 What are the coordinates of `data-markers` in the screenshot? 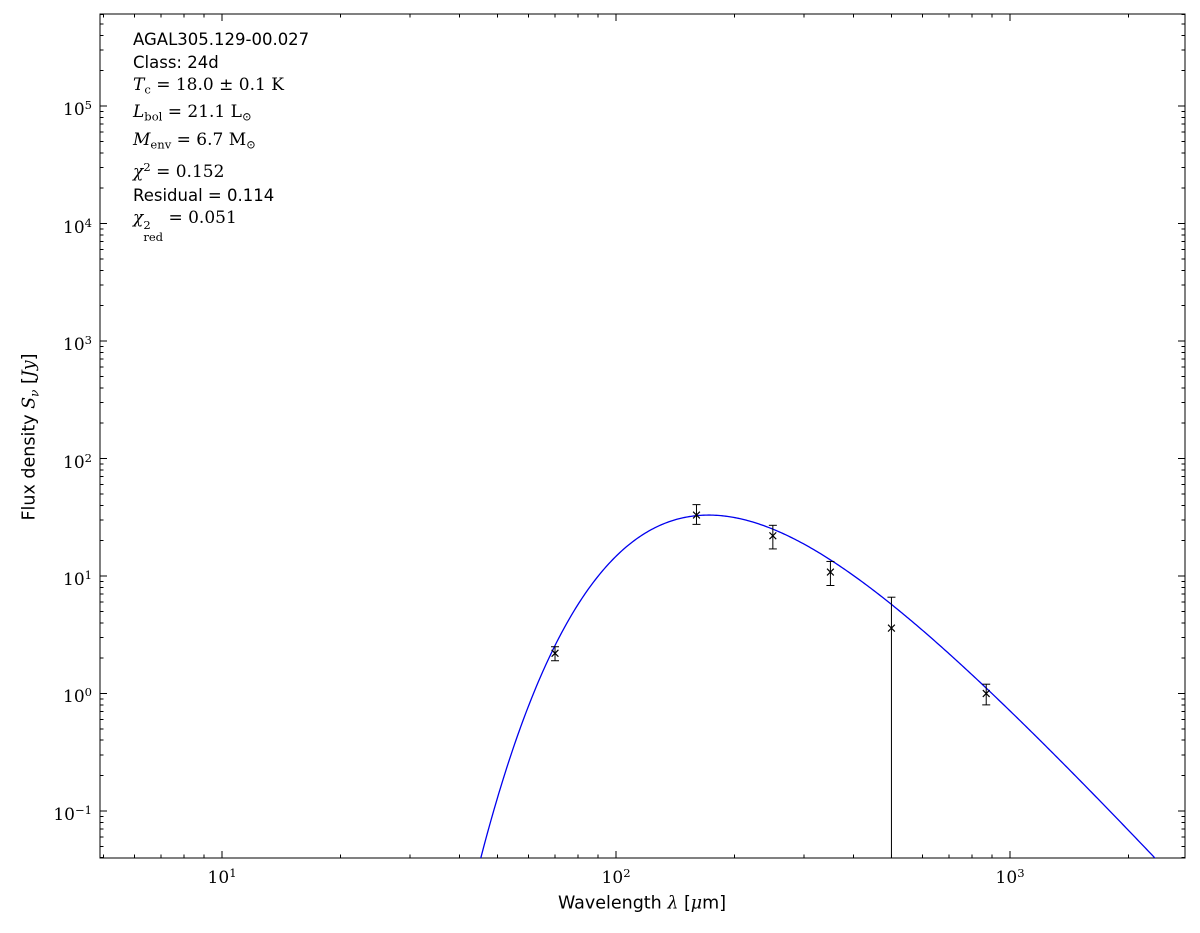 It's located at (771, 604).